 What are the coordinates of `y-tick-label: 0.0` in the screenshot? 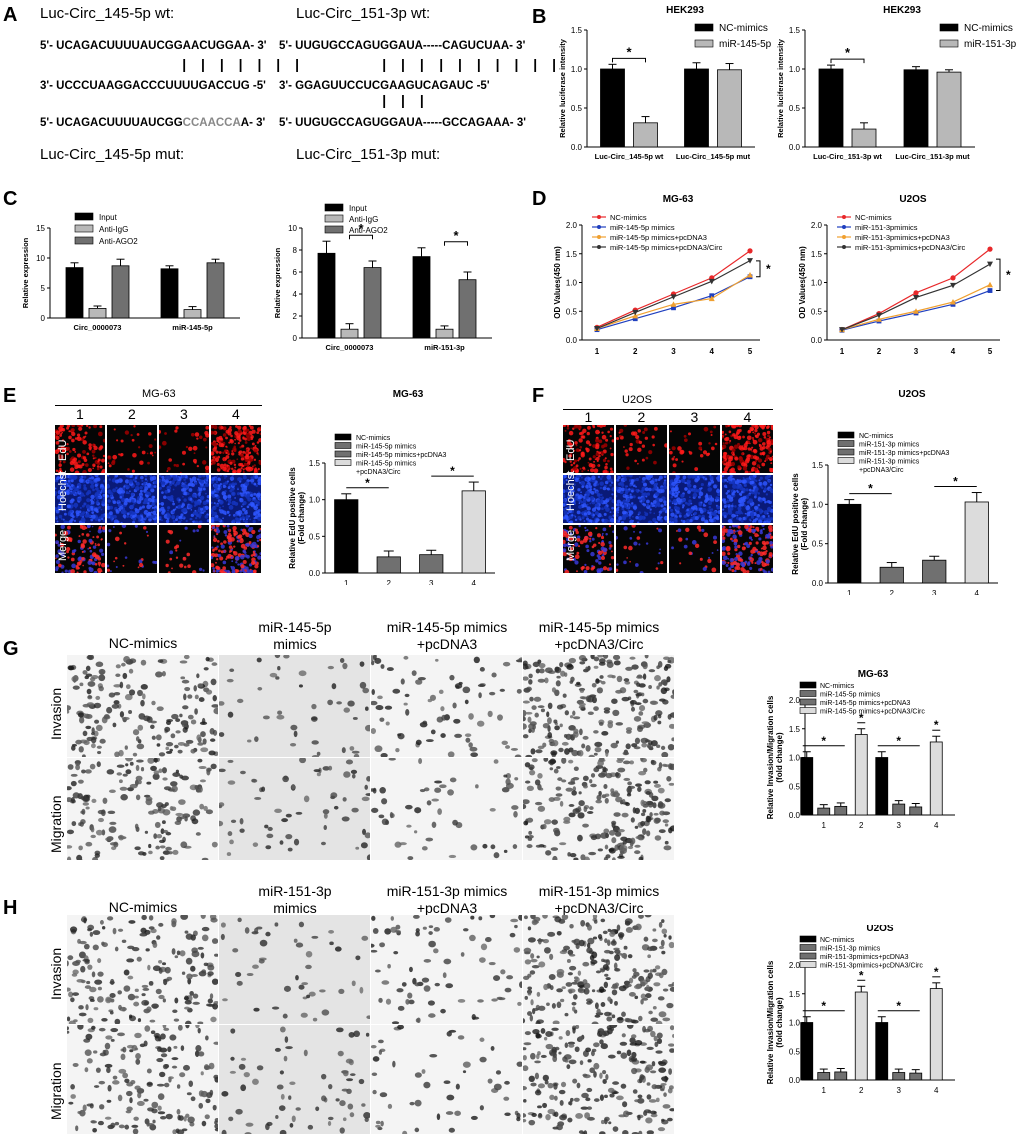 It's located at (572, 340).